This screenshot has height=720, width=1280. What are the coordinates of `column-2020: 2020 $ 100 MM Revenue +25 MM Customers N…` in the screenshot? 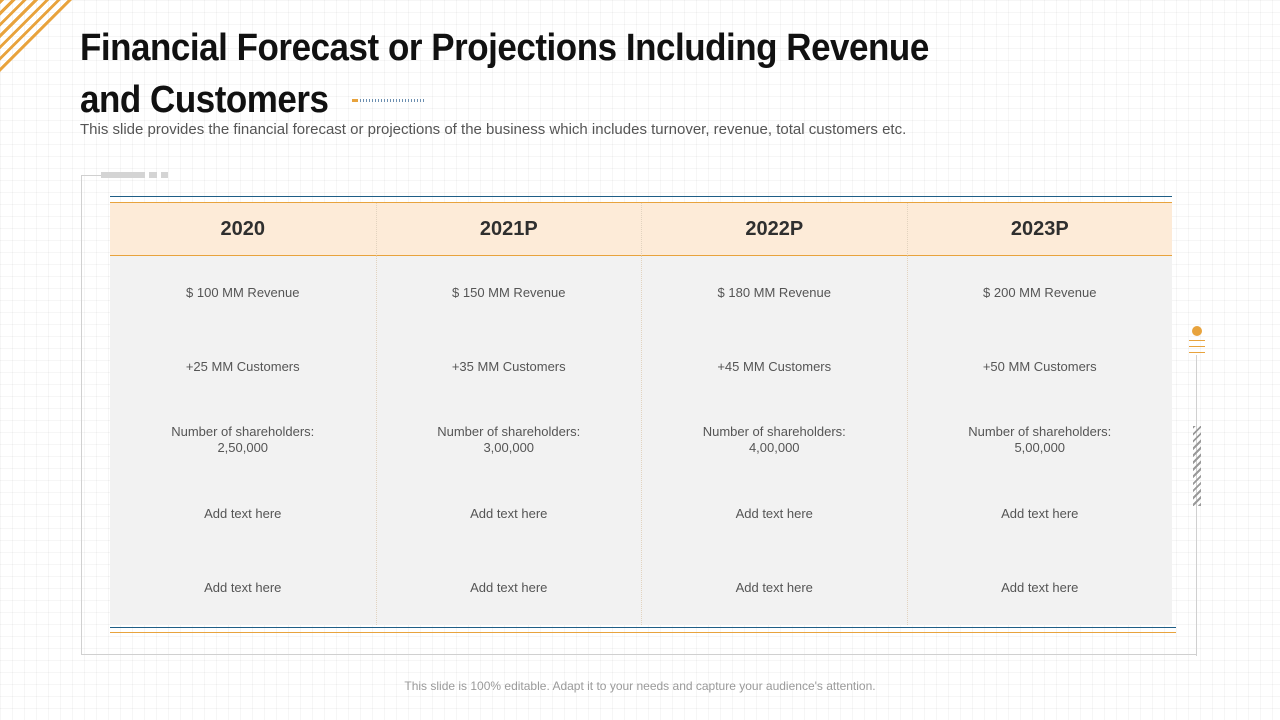 It's located at (243, 414).